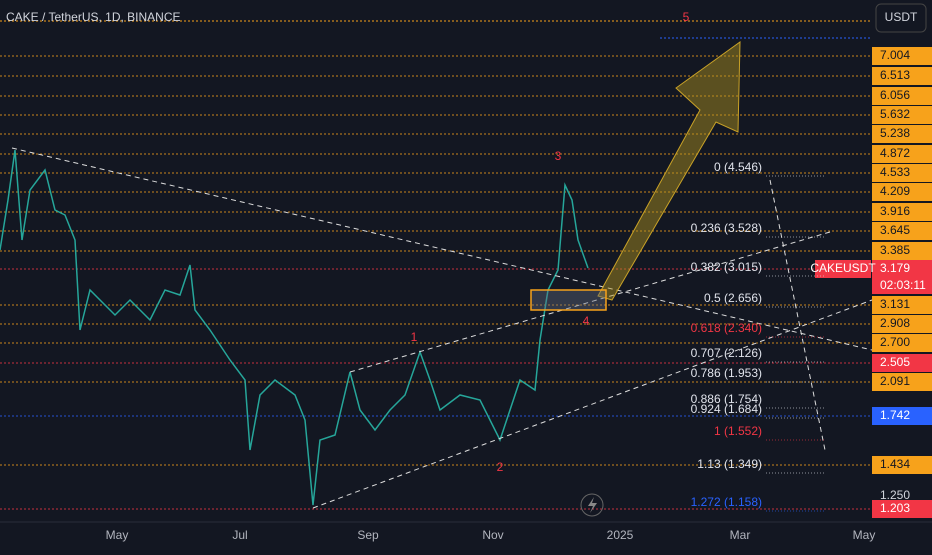 This screenshot has height=555, width=932. Describe the element at coordinates (738, 431) in the screenshot. I see `fib-label: 1 (1.552)` at that location.